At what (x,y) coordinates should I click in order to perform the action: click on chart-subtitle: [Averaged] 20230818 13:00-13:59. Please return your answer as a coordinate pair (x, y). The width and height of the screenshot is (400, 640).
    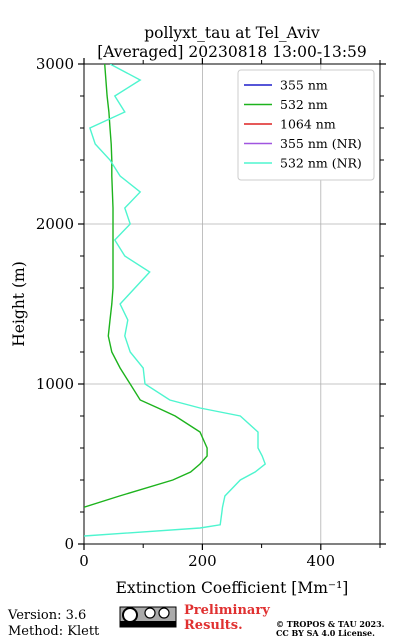
    Looking at the image, I should click on (232, 52).